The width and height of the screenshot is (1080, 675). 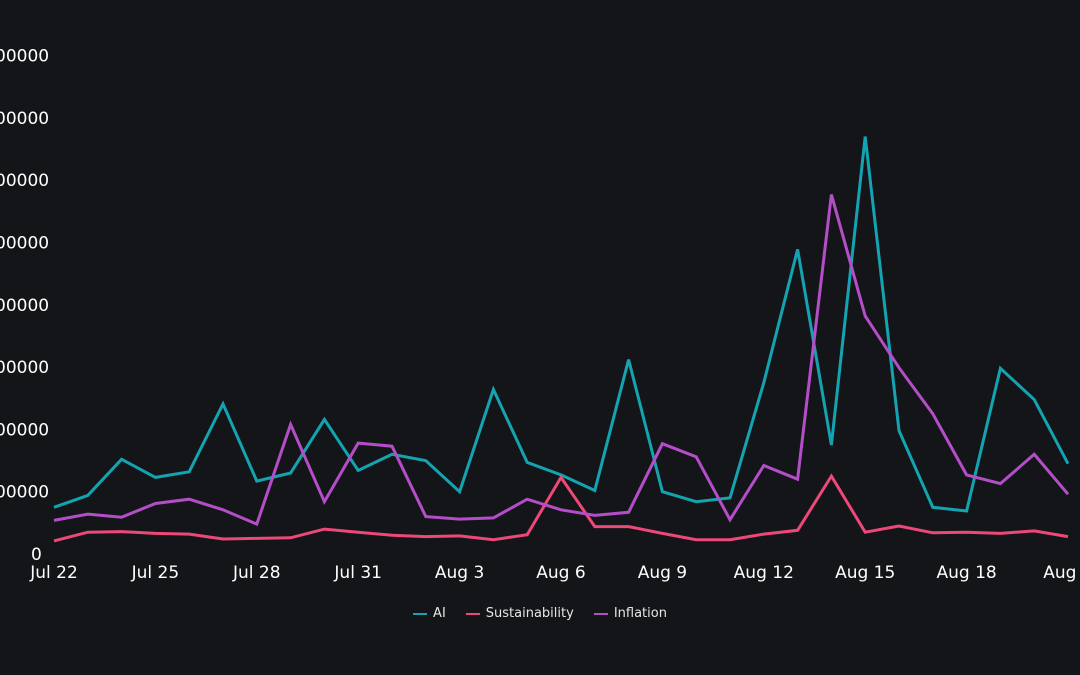 What do you see at coordinates (966, 573) in the screenshot?
I see `x-tick-label: Aug 18` at bounding box center [966, 573].